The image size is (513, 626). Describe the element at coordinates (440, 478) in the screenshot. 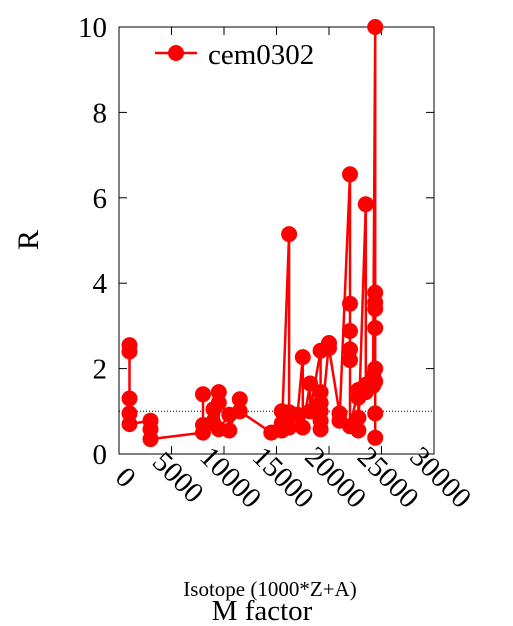

I see `x-tick-label: 30000` at that location.